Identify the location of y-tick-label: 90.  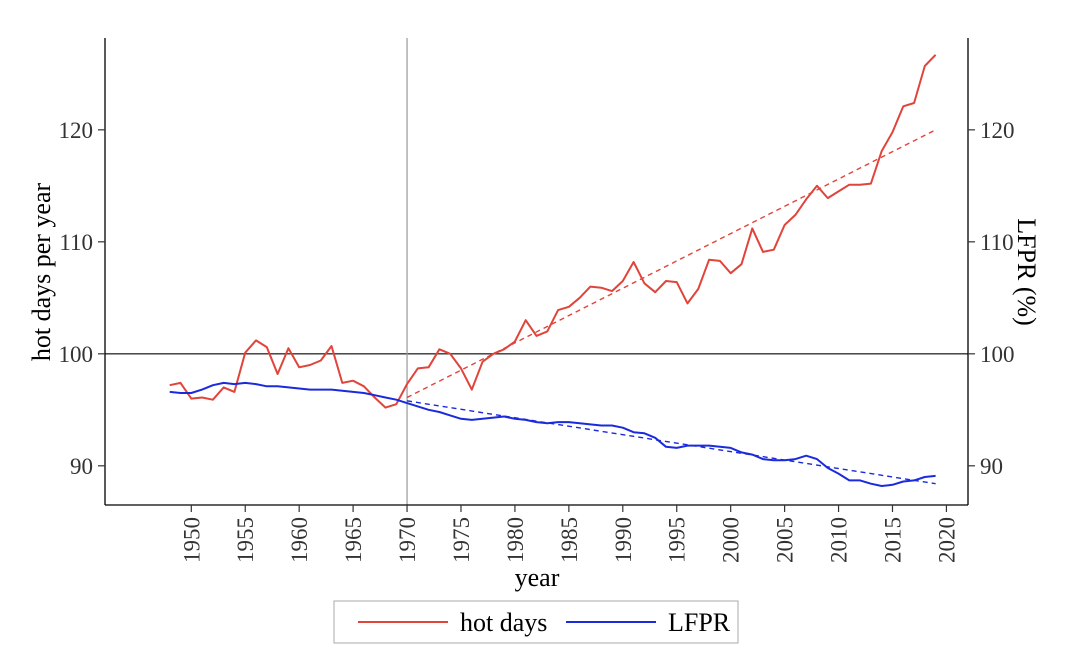
(81, 466).